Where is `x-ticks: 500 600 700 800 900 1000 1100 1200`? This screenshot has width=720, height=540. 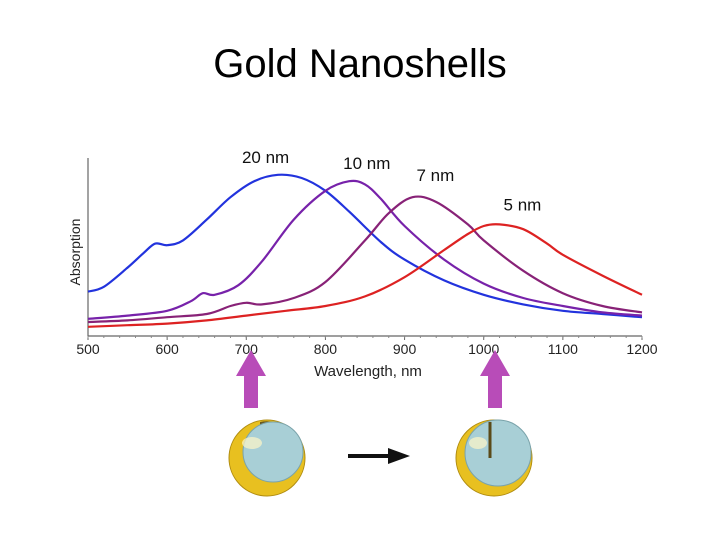 x-ticks: 500 600 700 800 900 1000 1100 1200 is located at coordinates (367, 346).